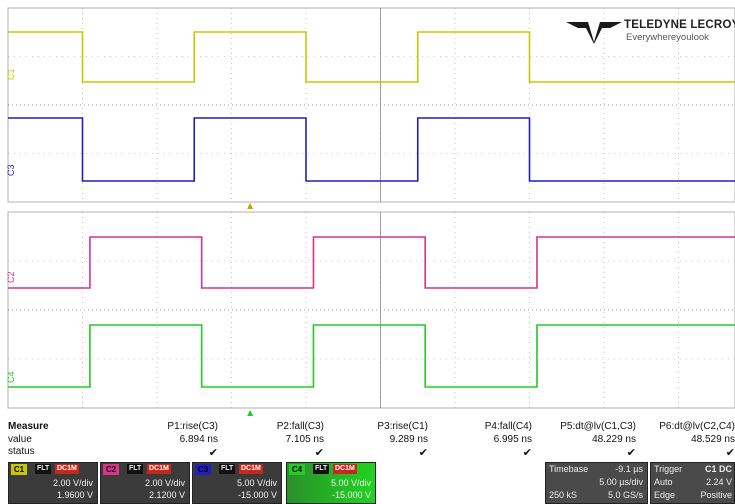  I want to click on measure-value-1: 6.894 ns, so click(198, 439).